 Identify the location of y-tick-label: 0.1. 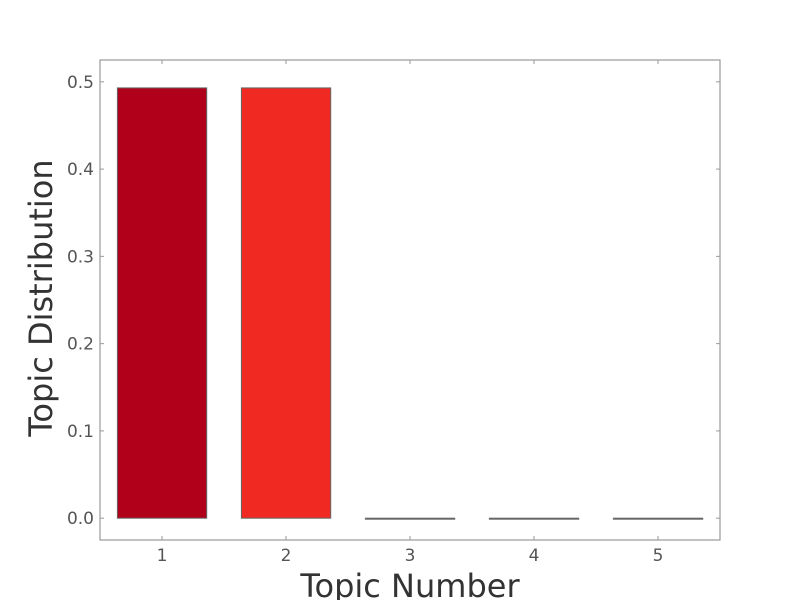
(80, 432).